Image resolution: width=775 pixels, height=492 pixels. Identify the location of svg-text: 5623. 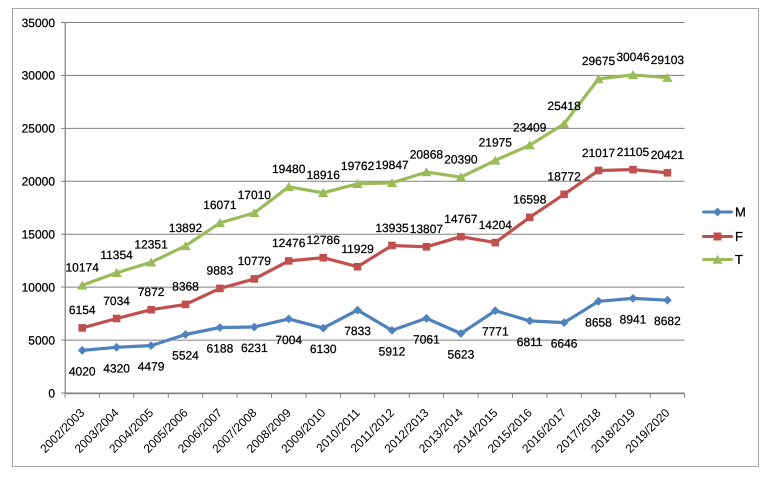
(461, 355).